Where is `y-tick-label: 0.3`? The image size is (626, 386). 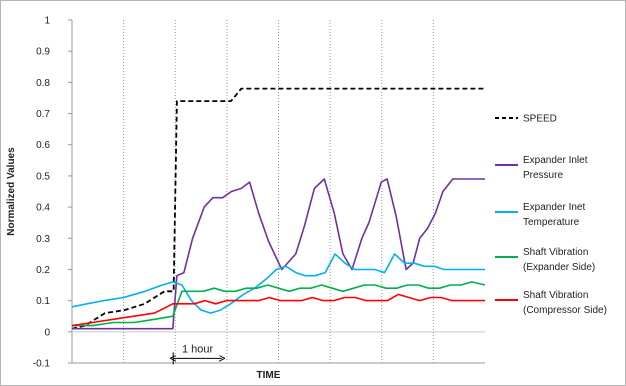
y-tick-label: 0.3 is located at coordinates (43, 239).